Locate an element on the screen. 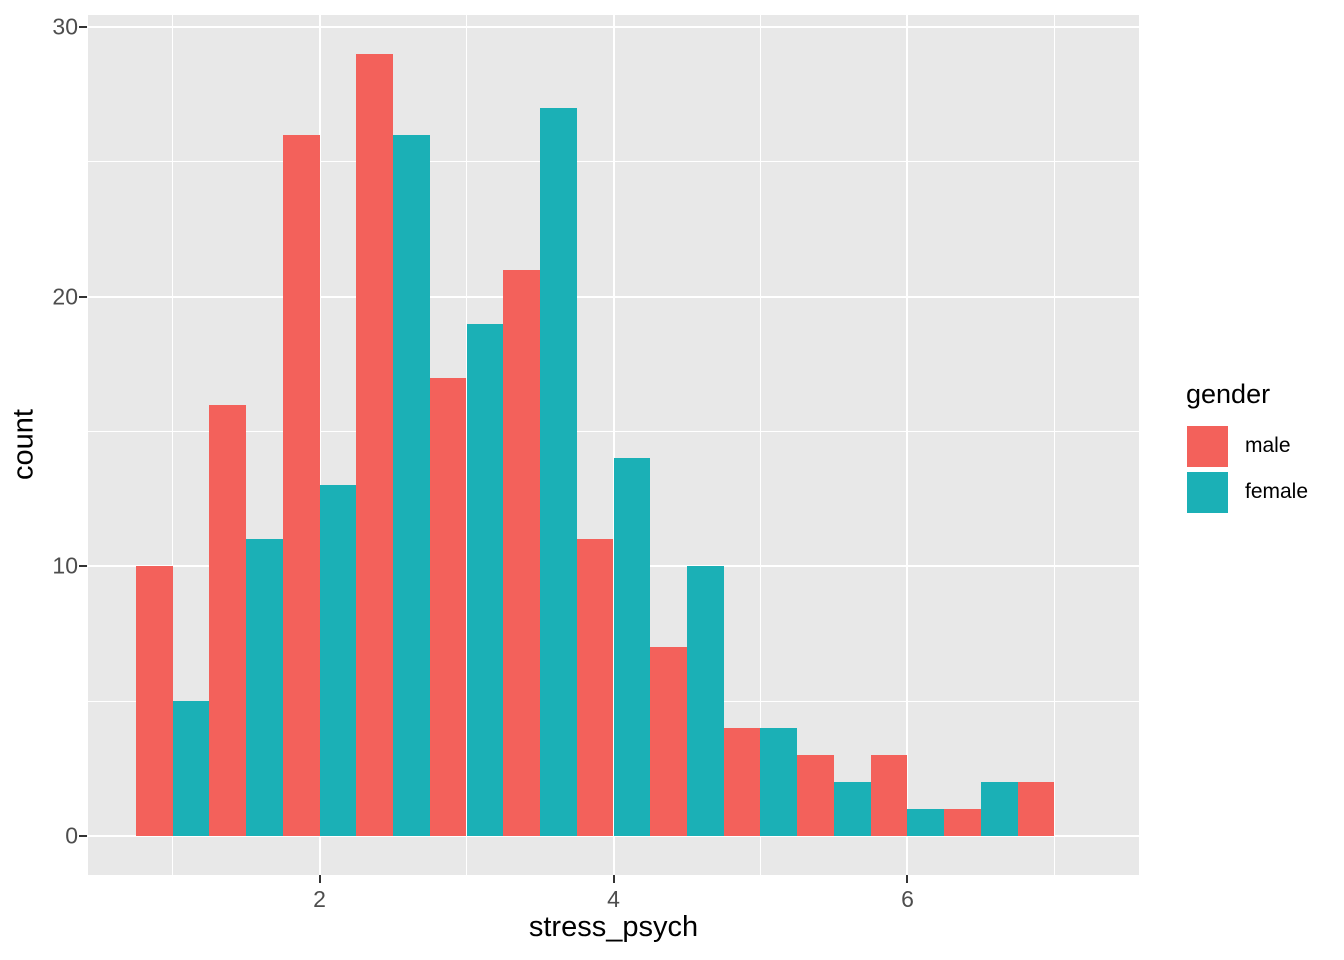 This screenshot has height=960, width=1344. bar-female-bin-1.5 is located at coordinates (264, 687).